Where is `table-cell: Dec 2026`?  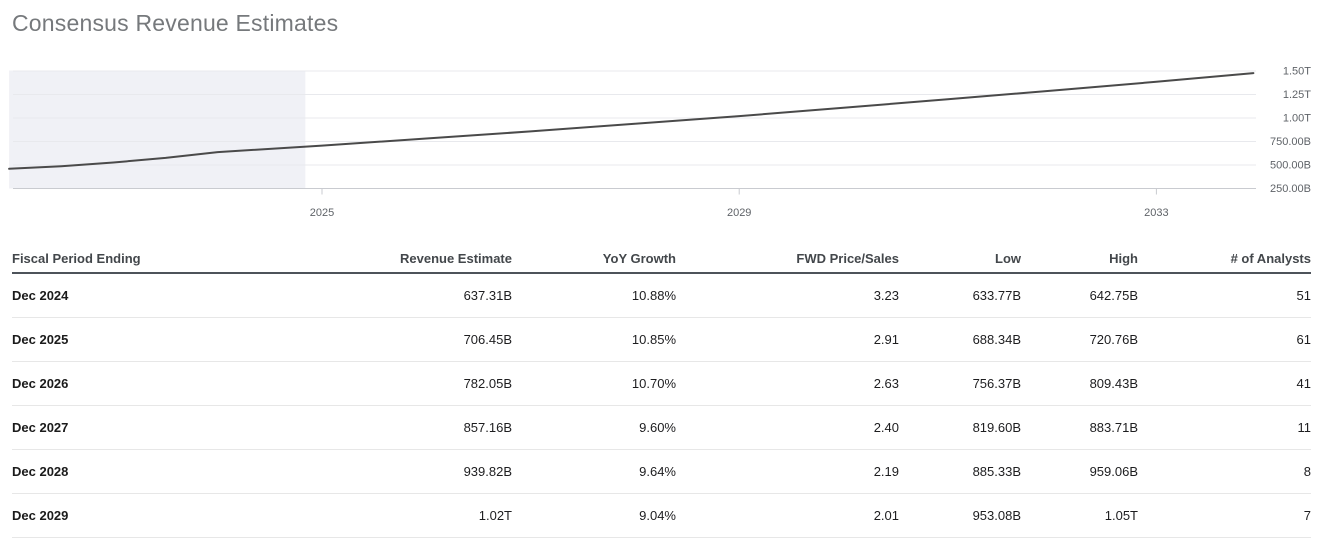
table-cell: Dec 2026 is located at coordinates (172, 383).